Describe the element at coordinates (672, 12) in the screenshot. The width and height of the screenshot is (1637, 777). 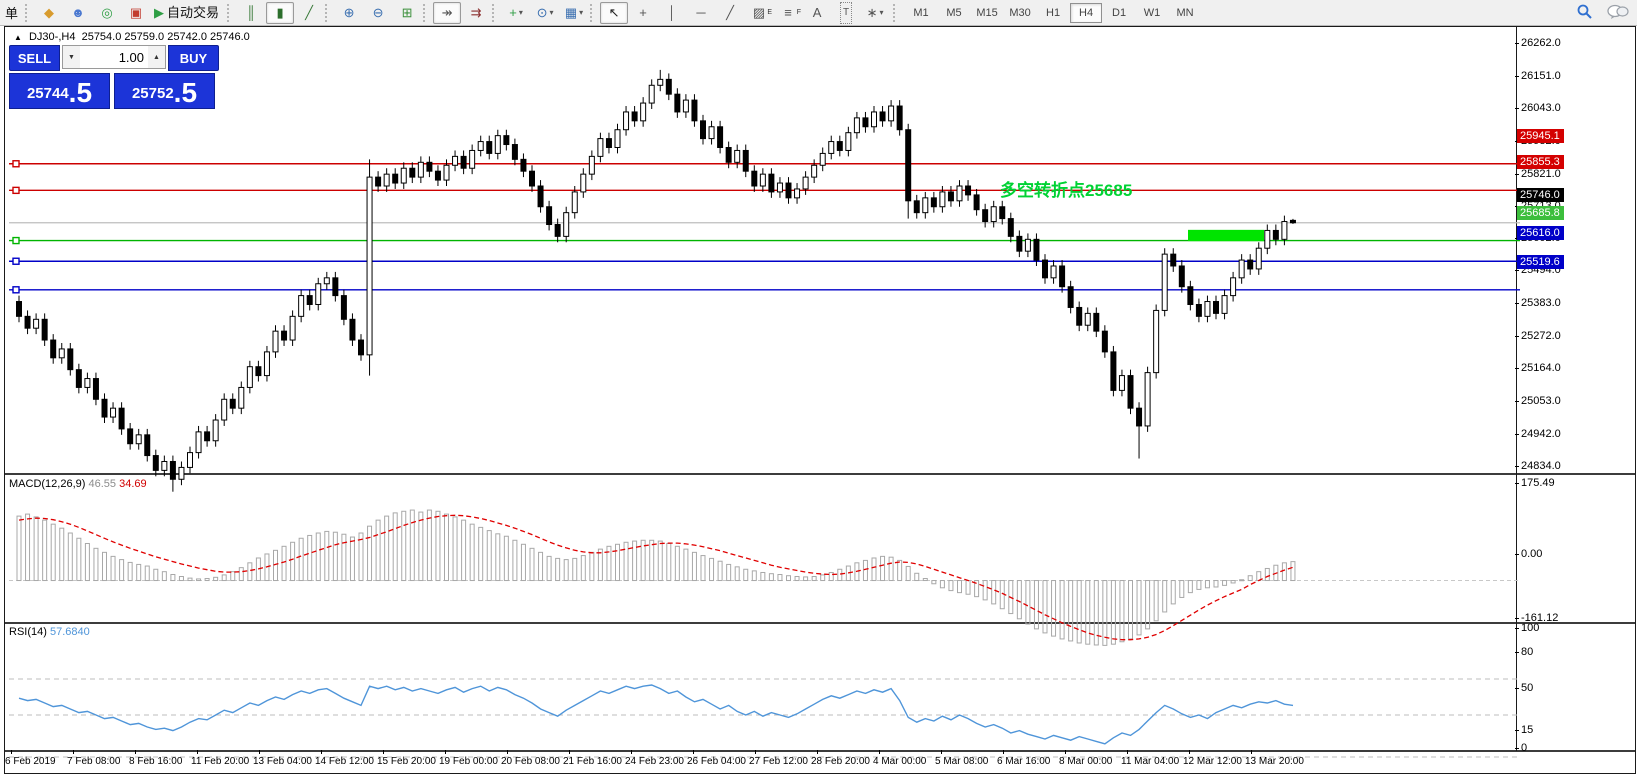
I see `vertical-line-button: │` at that location.